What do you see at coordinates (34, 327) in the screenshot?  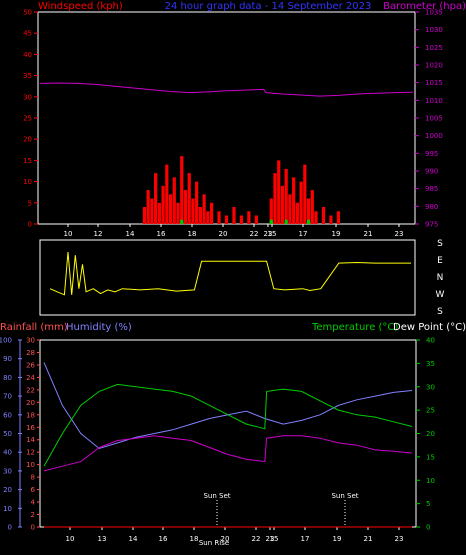 I see `left-axis-title: Rainfall (mm)` at bounding box center [34, 327].